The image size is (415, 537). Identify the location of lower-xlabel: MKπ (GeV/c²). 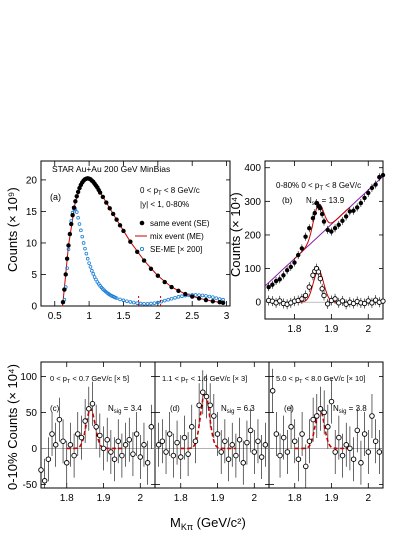
(208, 523).